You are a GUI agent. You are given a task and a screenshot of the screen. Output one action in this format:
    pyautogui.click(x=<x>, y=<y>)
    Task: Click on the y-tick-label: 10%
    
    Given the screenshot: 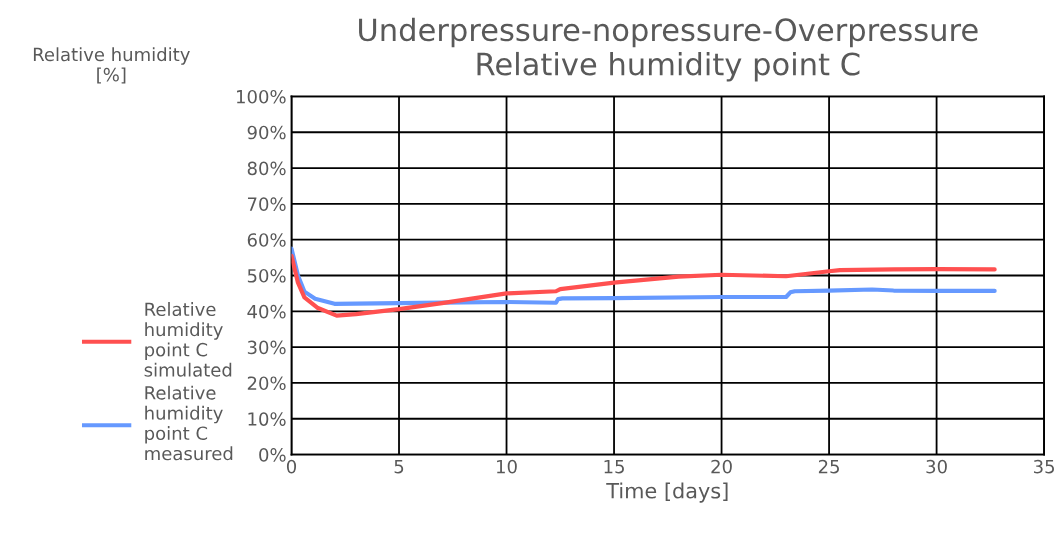 What is the action you would take?
    pyautogui.click(x=267, y=419)
    